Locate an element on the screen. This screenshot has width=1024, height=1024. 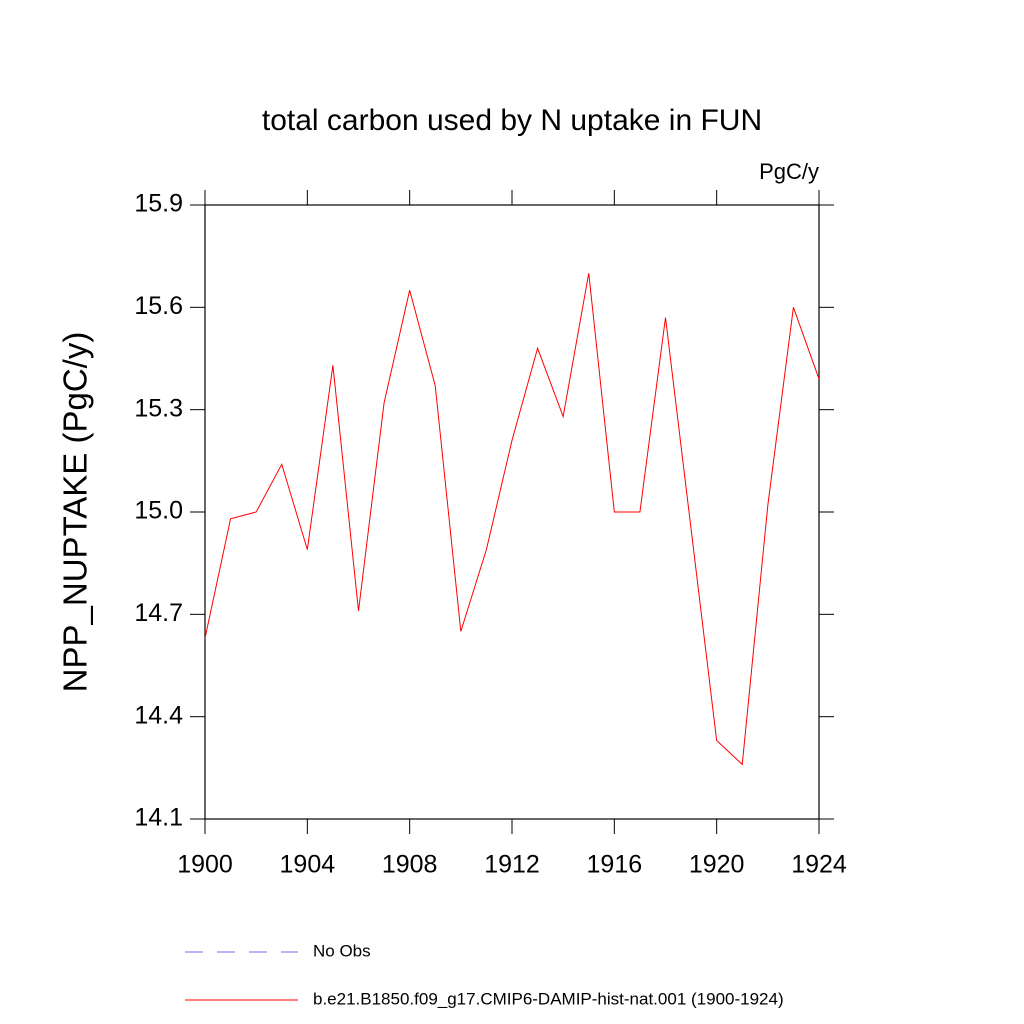
chart-title: total carbon used by N uptake in FUN is located at coordinates (512, 120).